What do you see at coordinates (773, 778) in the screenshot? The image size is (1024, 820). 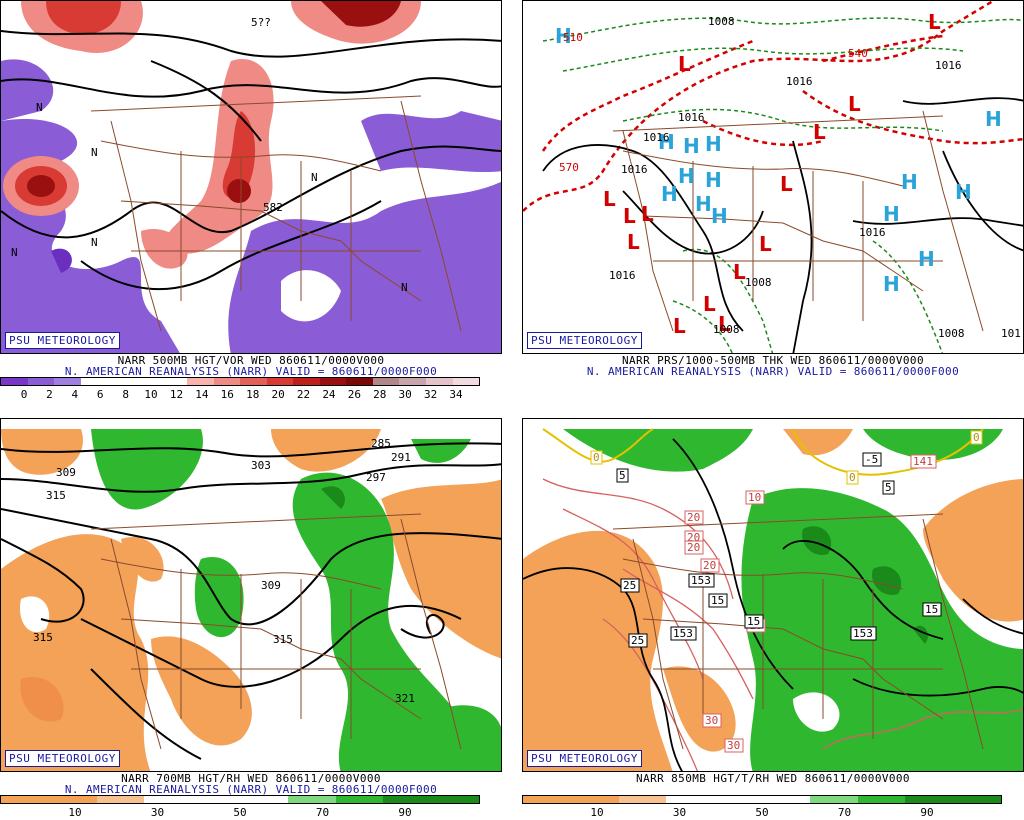 I see `panel-title: NARR 850MB HGT/T/RH WED 860611/0000V000` at bounding box center [773, 778].